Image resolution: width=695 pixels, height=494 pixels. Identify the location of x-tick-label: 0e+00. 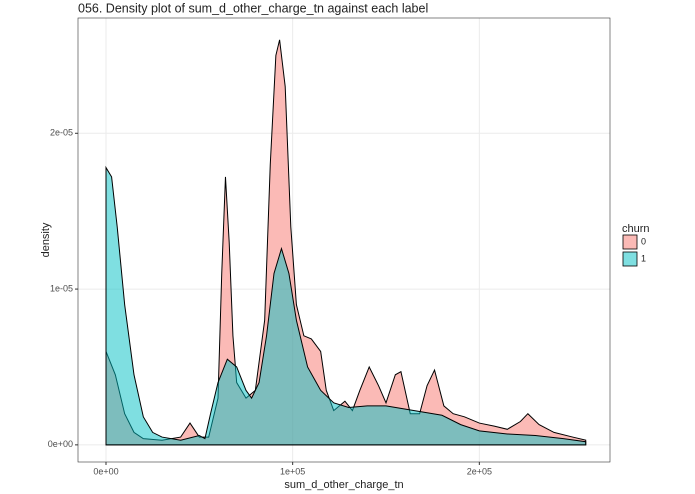
(105, 471).